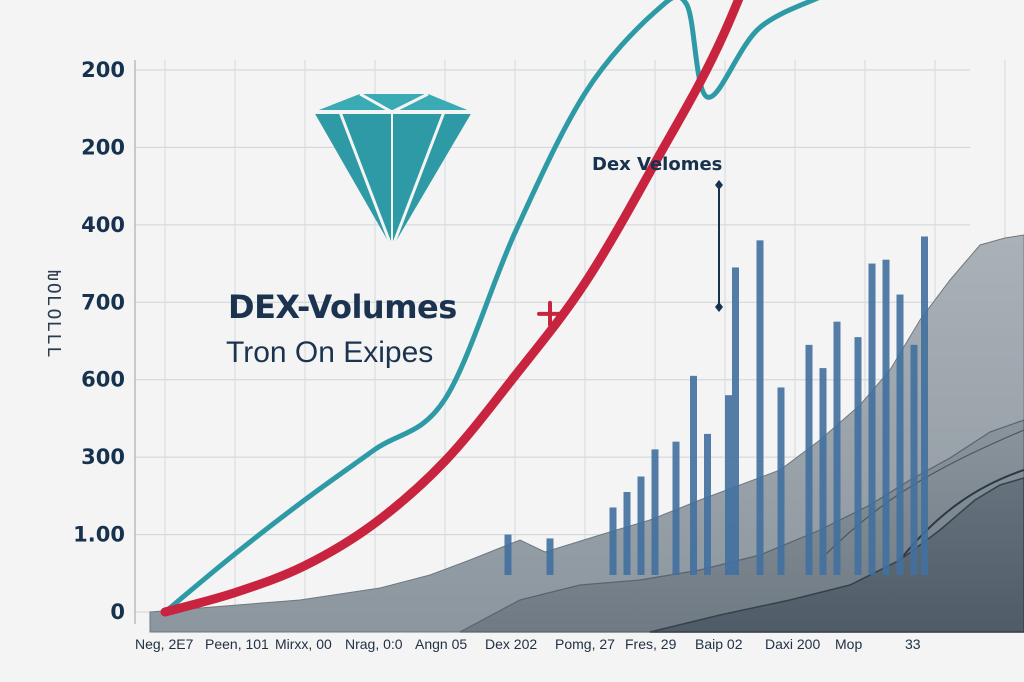  Describe the element at coordinates (511, 644) in the screenshot. I see `x-tick-label: Dex 202` at that location.